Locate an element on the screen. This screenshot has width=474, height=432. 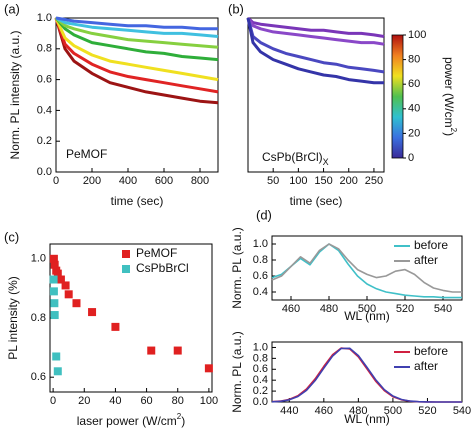
x-tick-label: 600 is located at coordinates (164, 181).